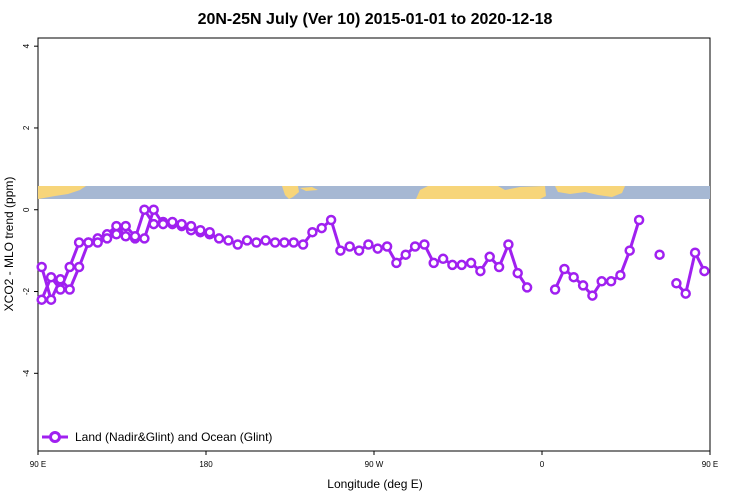  Describe the element at coordinates (374, 484) in the screenshot. I see `x-axis-label: Longitude (deg E)` at that location.